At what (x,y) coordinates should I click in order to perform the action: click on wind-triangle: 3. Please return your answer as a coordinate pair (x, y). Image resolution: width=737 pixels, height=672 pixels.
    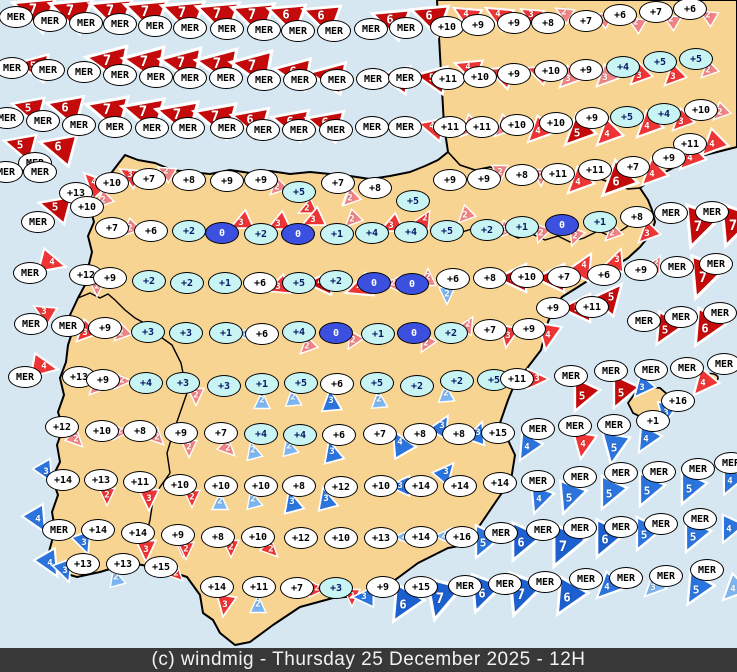
    Looking at the image, I should click on (314, 219).